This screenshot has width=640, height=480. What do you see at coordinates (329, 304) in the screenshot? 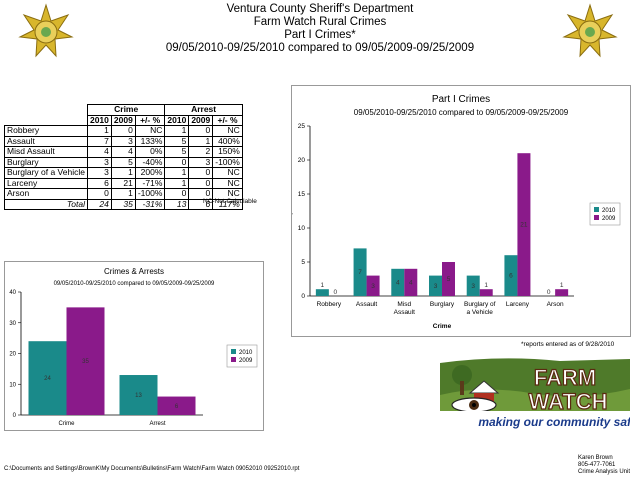
I see `x-tick-label: Robbery` at bounding box center [329, 304].